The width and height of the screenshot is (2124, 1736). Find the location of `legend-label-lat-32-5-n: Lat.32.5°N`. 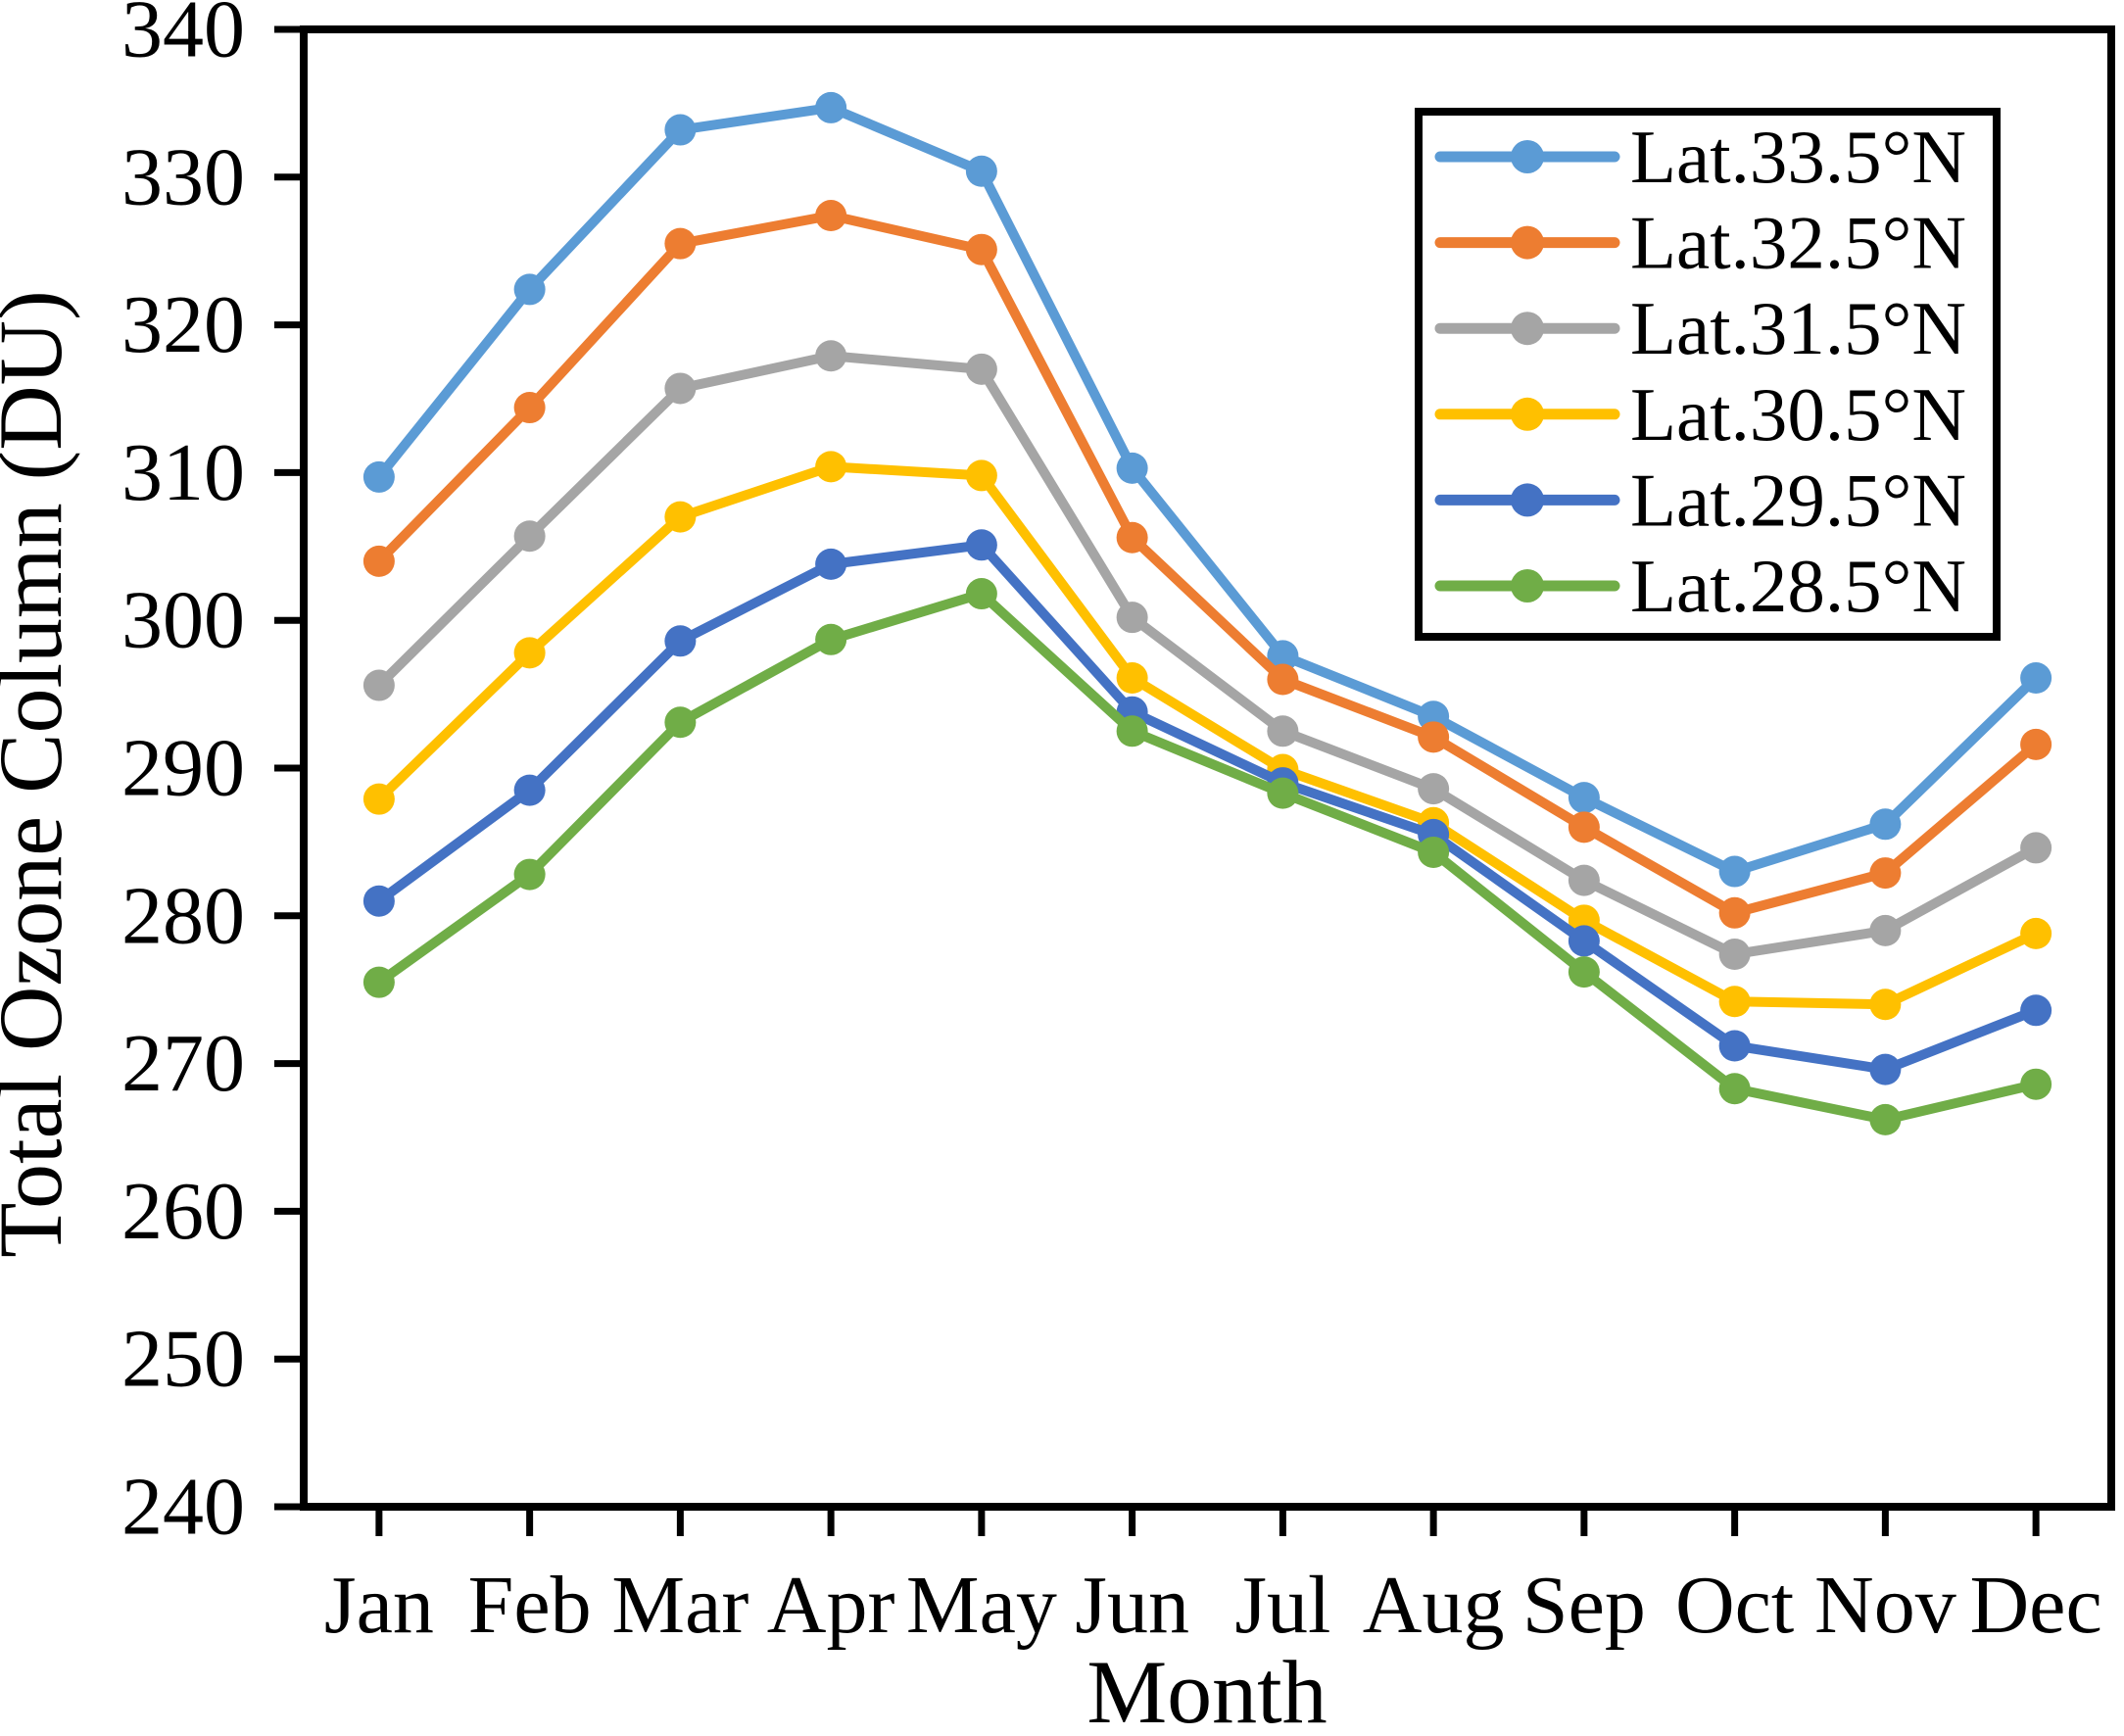

legend-label-lat-32-5-n: Lat.32.5°N is located at coordinates (1798, 243).